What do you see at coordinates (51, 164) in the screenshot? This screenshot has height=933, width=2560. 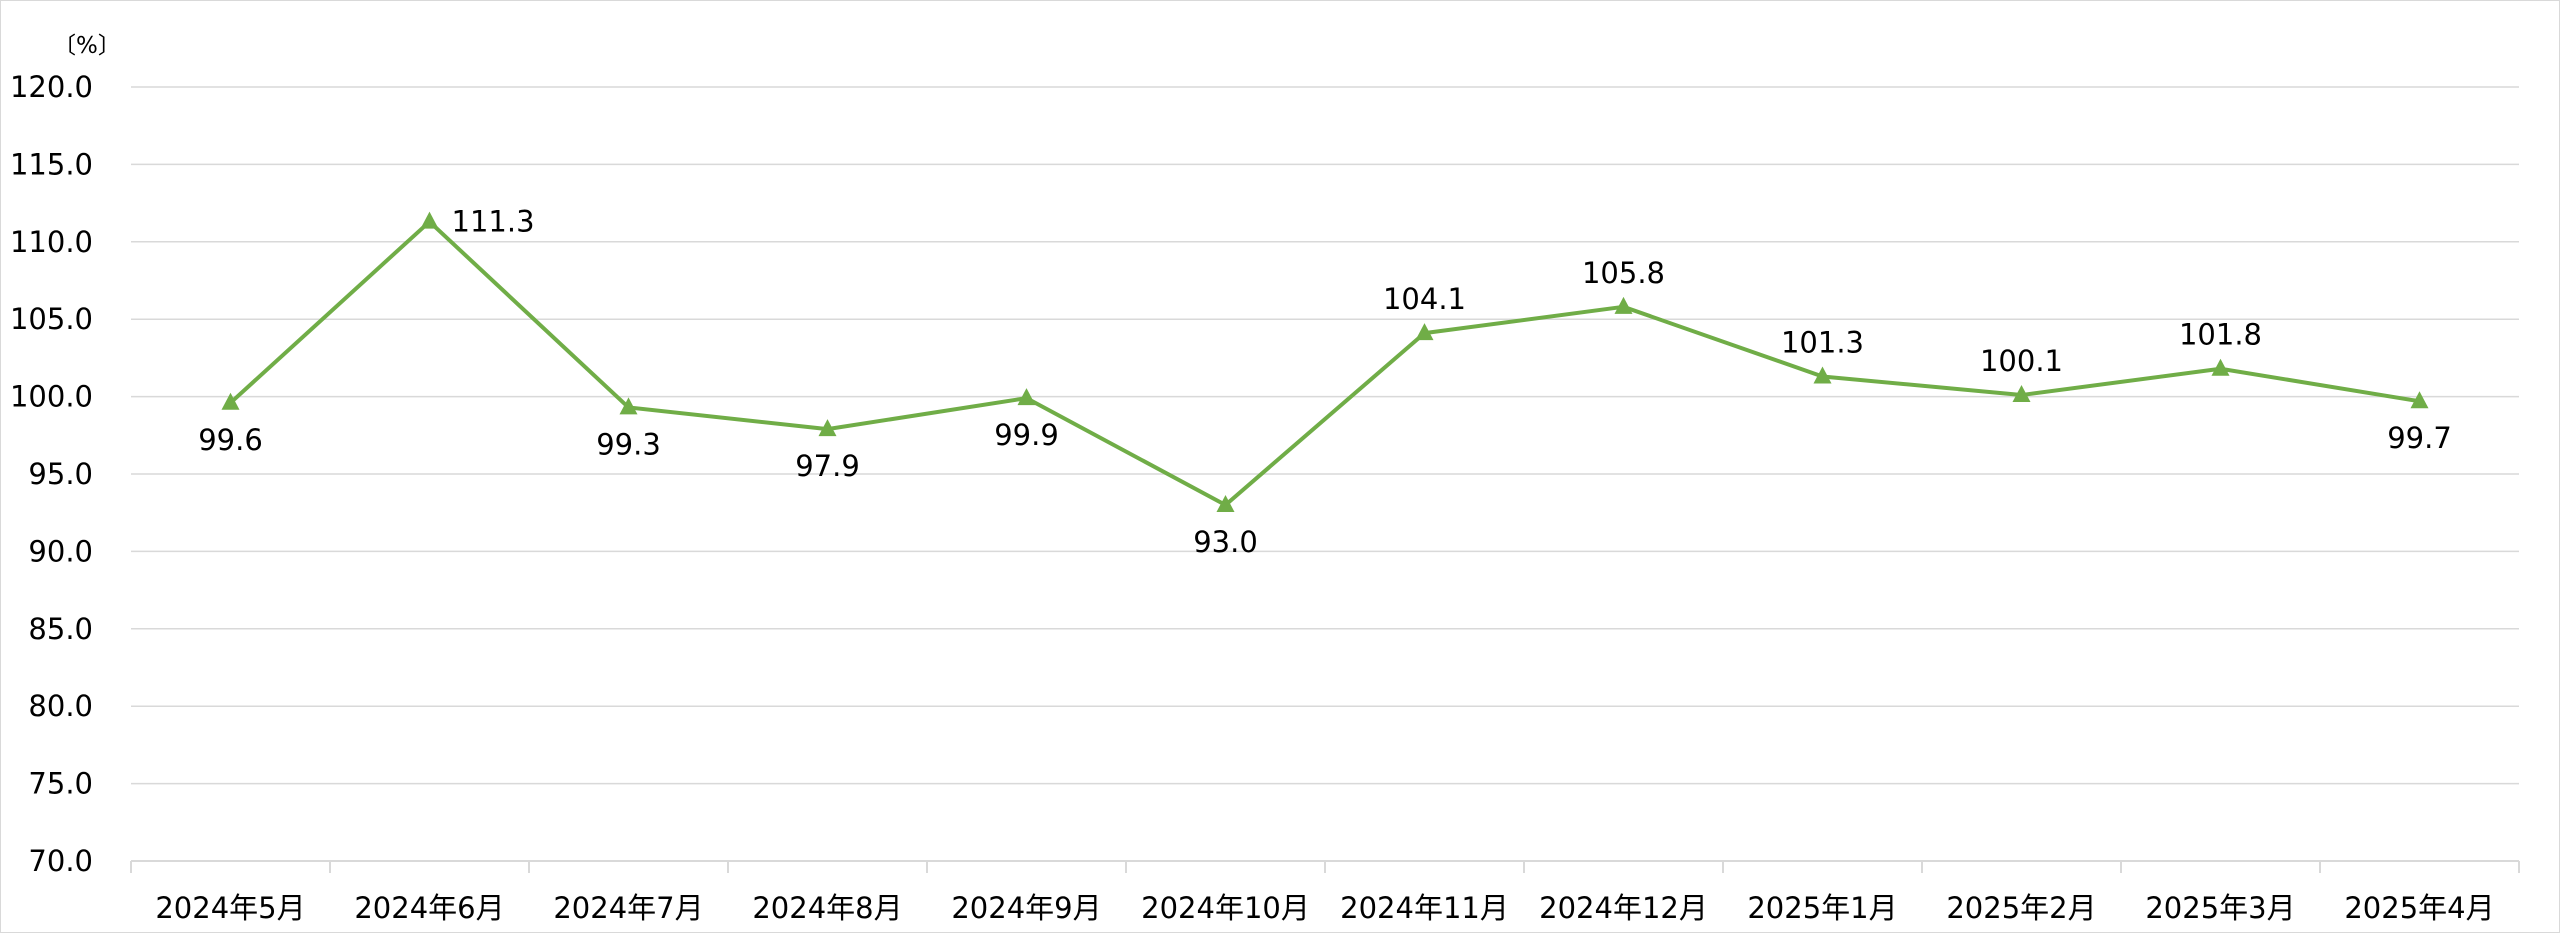 I see `y-tick-label: 115.0` at bounding box center [51, 164].